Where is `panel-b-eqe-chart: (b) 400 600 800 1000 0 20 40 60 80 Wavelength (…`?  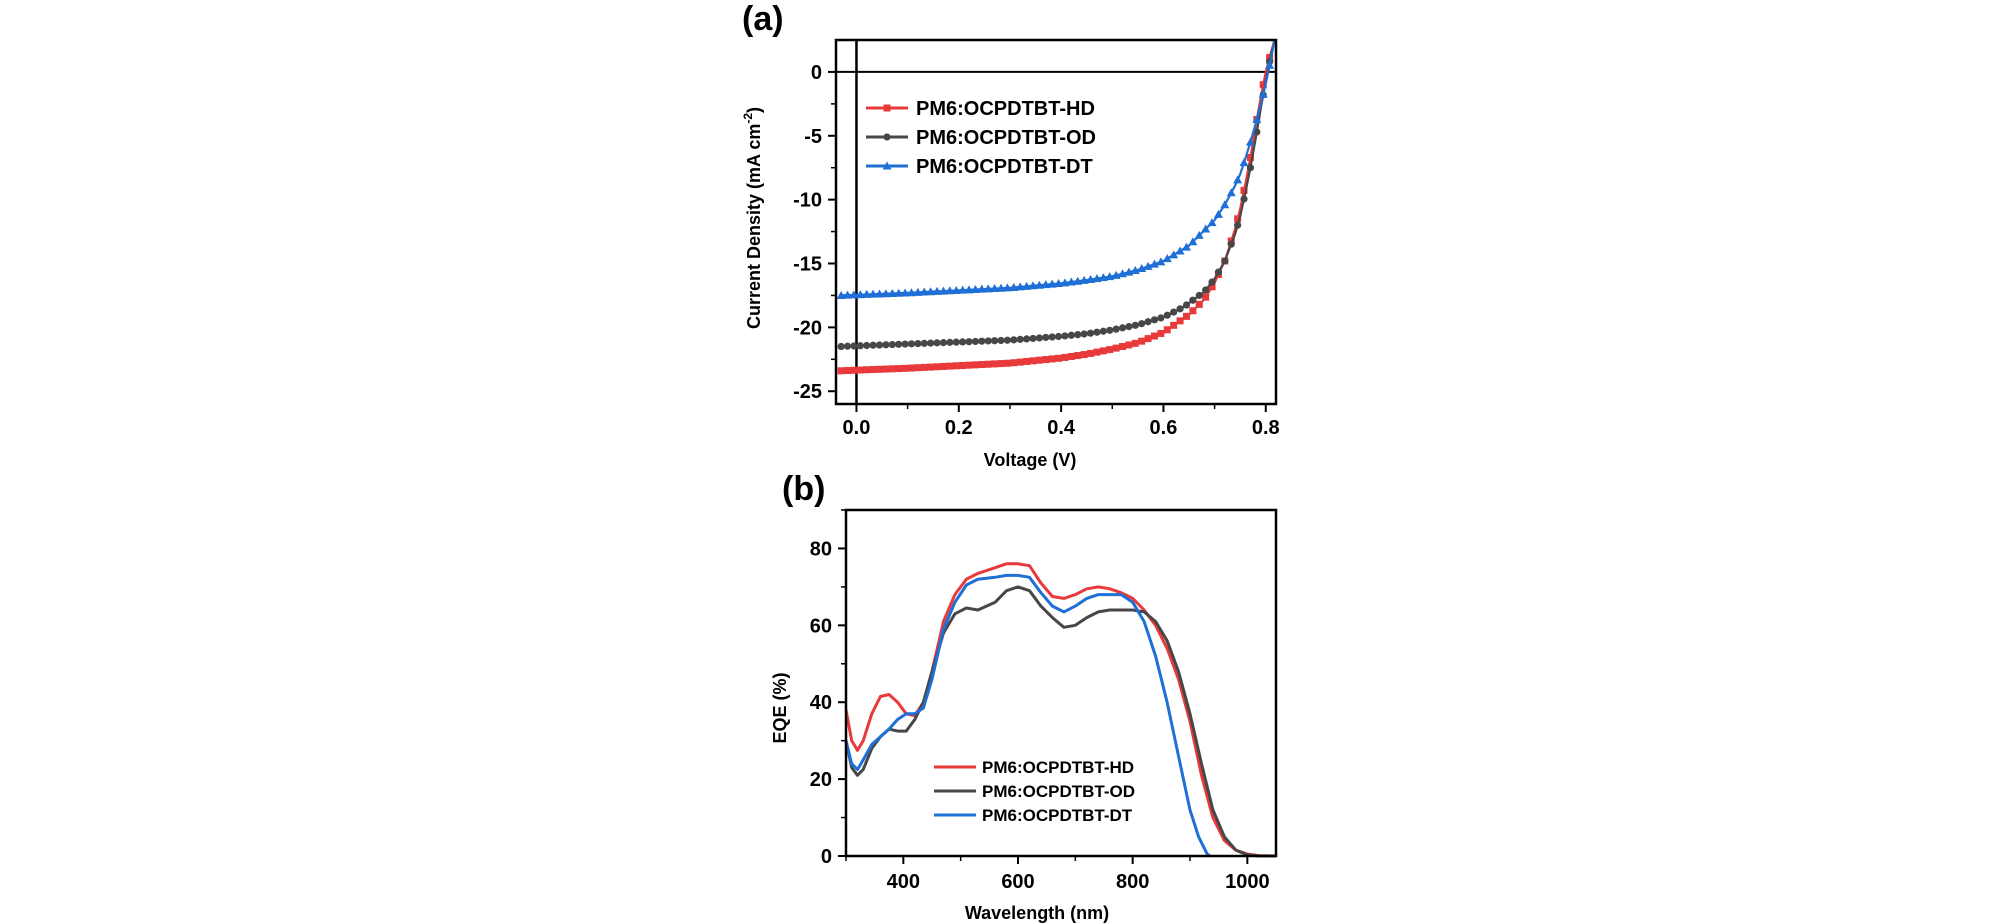
panel-b-eqe-chart: (b) 400 600 800 1000 0 20 40 60 80 Wavelength (… is located at coordinates (1024, 696).